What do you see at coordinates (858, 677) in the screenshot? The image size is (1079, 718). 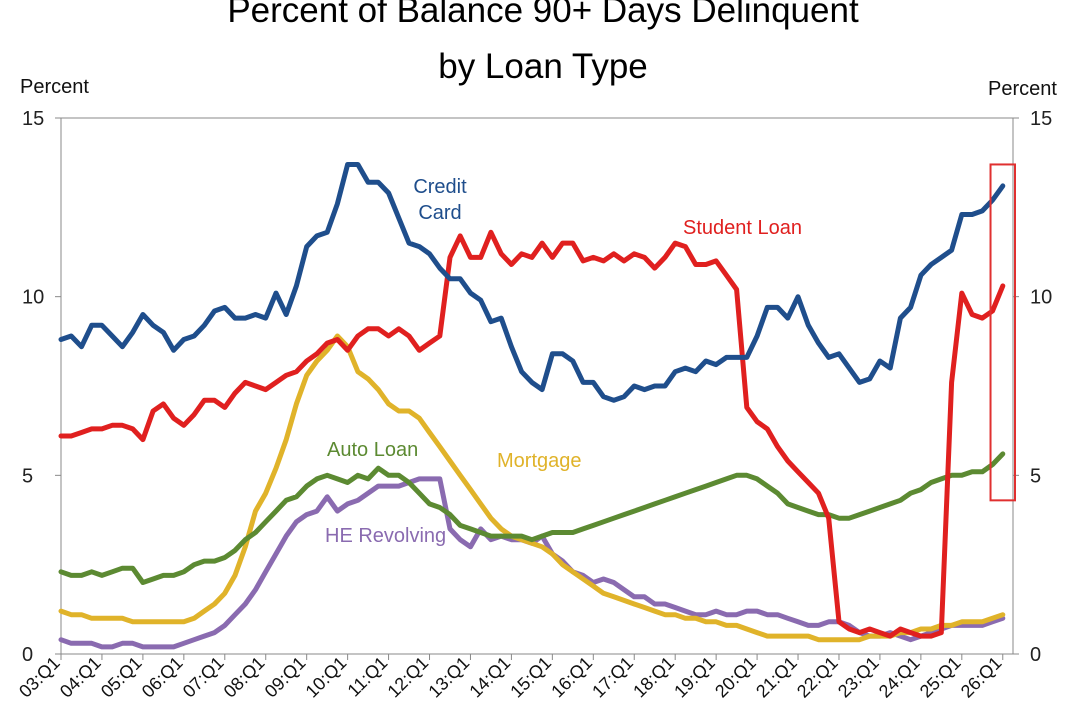 I see `x-tick-label: 23:Q1` at bounding box center [858, 677].